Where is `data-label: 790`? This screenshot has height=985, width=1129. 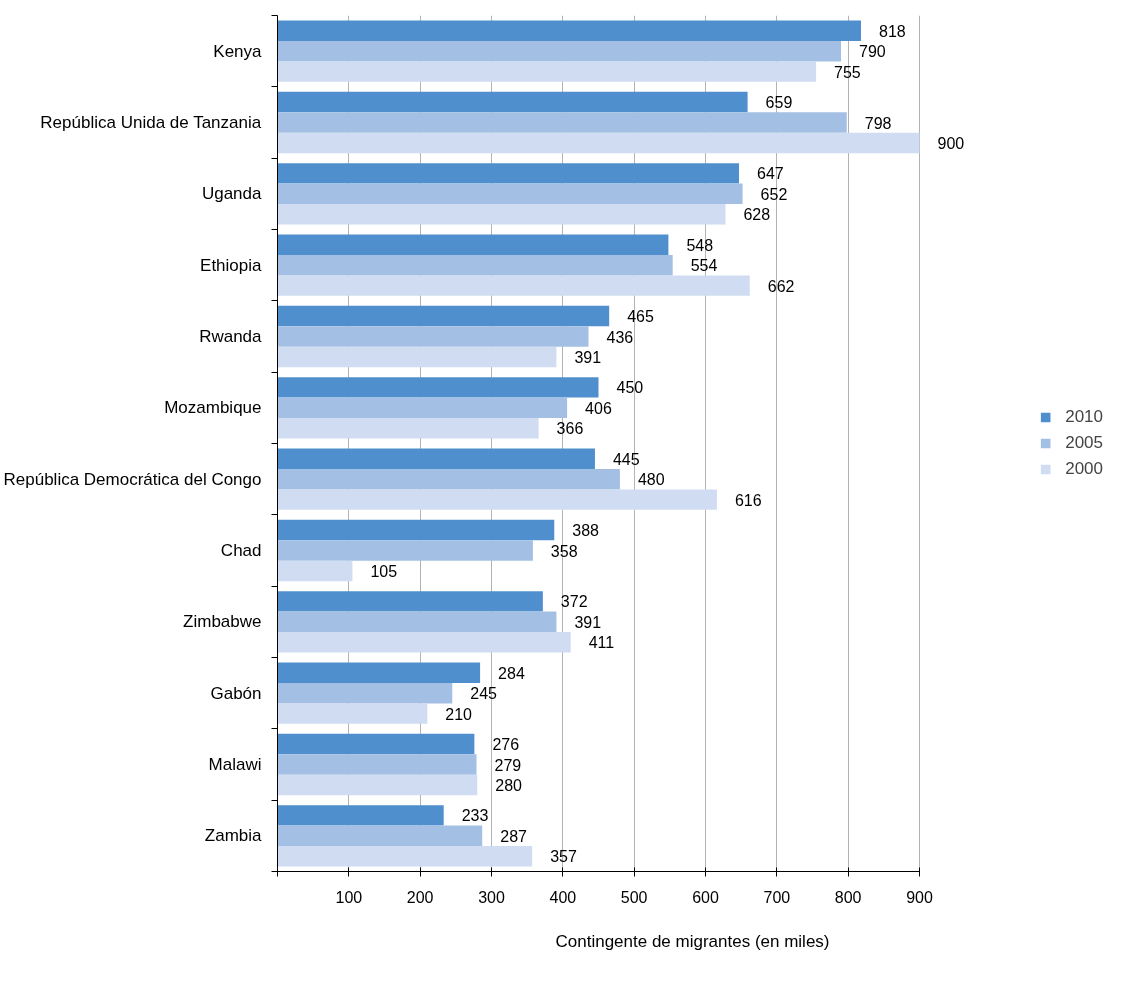 data-label: 790 is located at coordinates (872, 52).